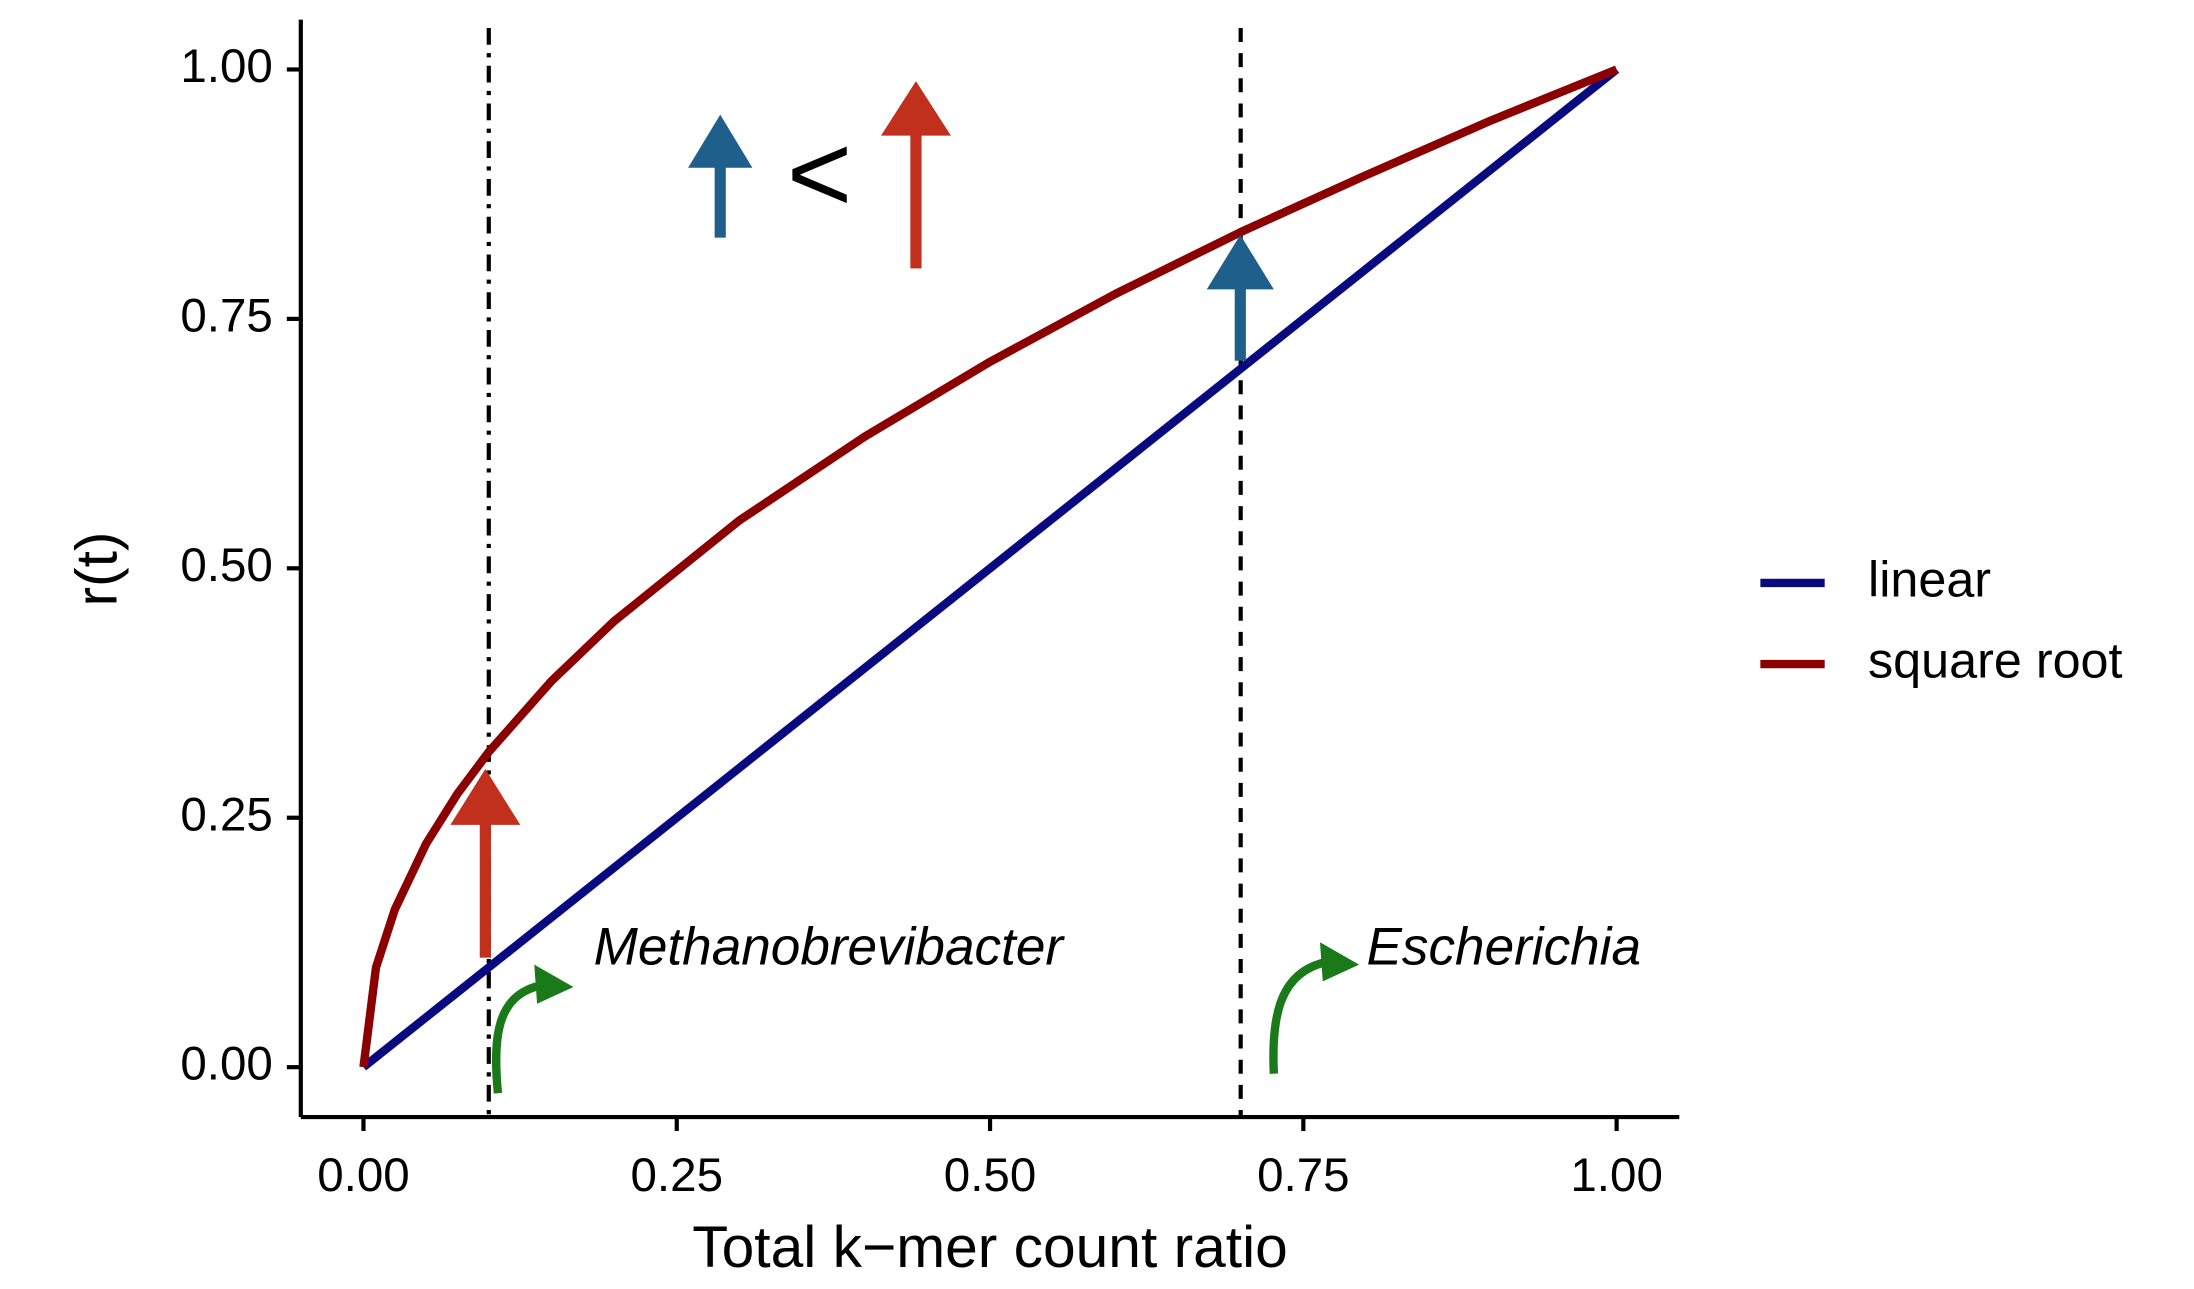 The width and height of the screenshot is (2194, 1289). I want to click on x-tick-label: 1.00, so click(1616, 1175).